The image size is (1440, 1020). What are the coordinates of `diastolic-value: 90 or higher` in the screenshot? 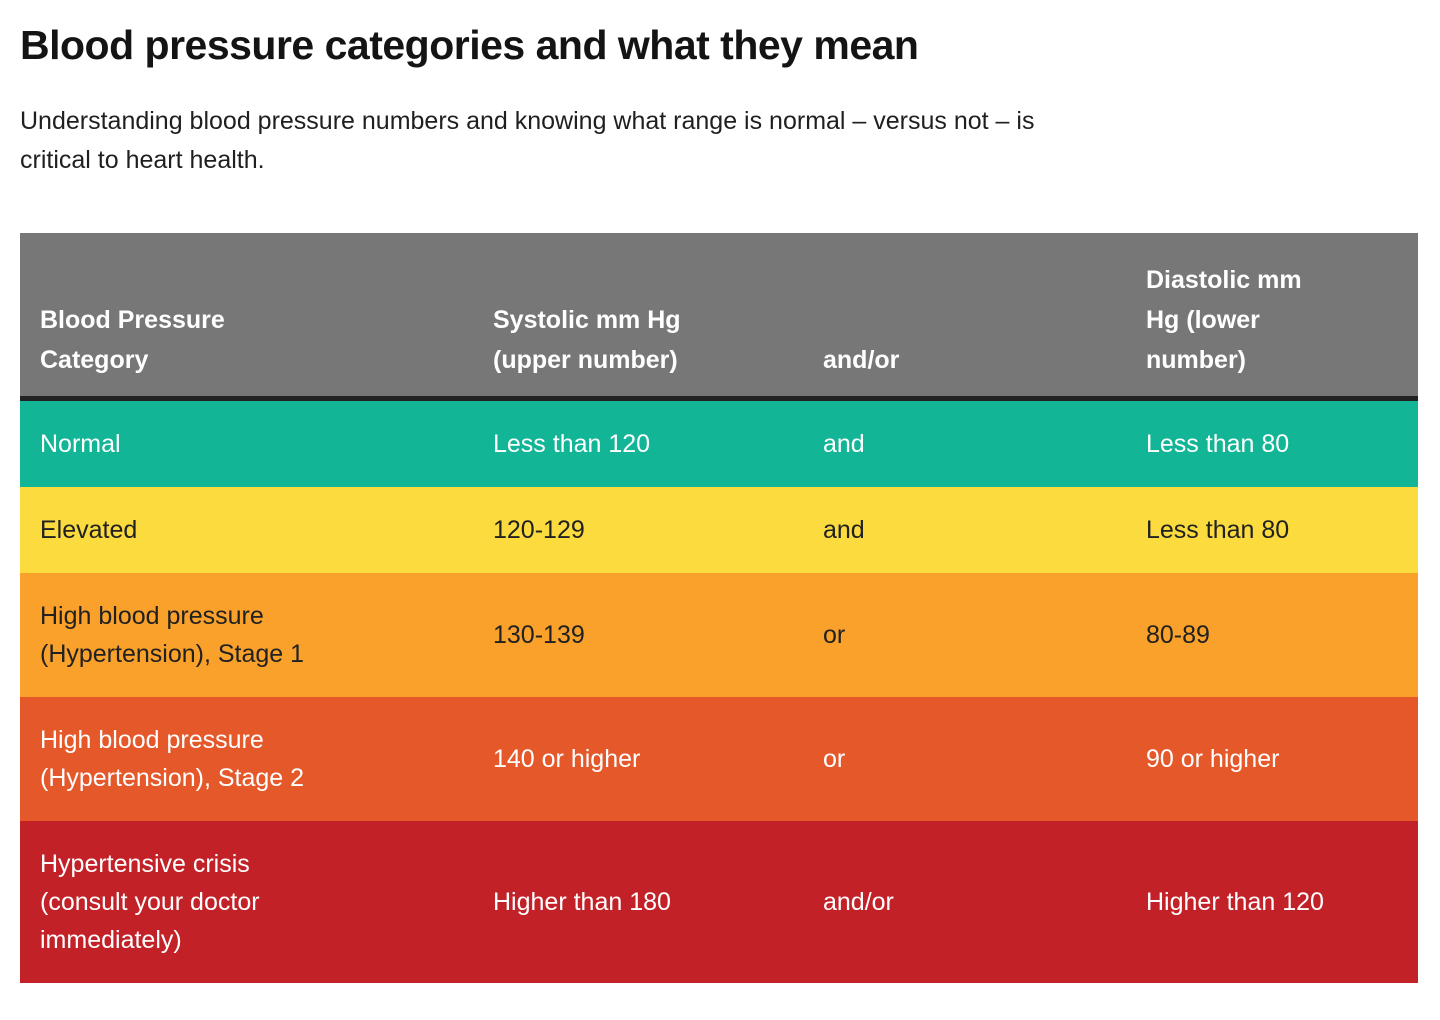 It's located at (1213, 758).